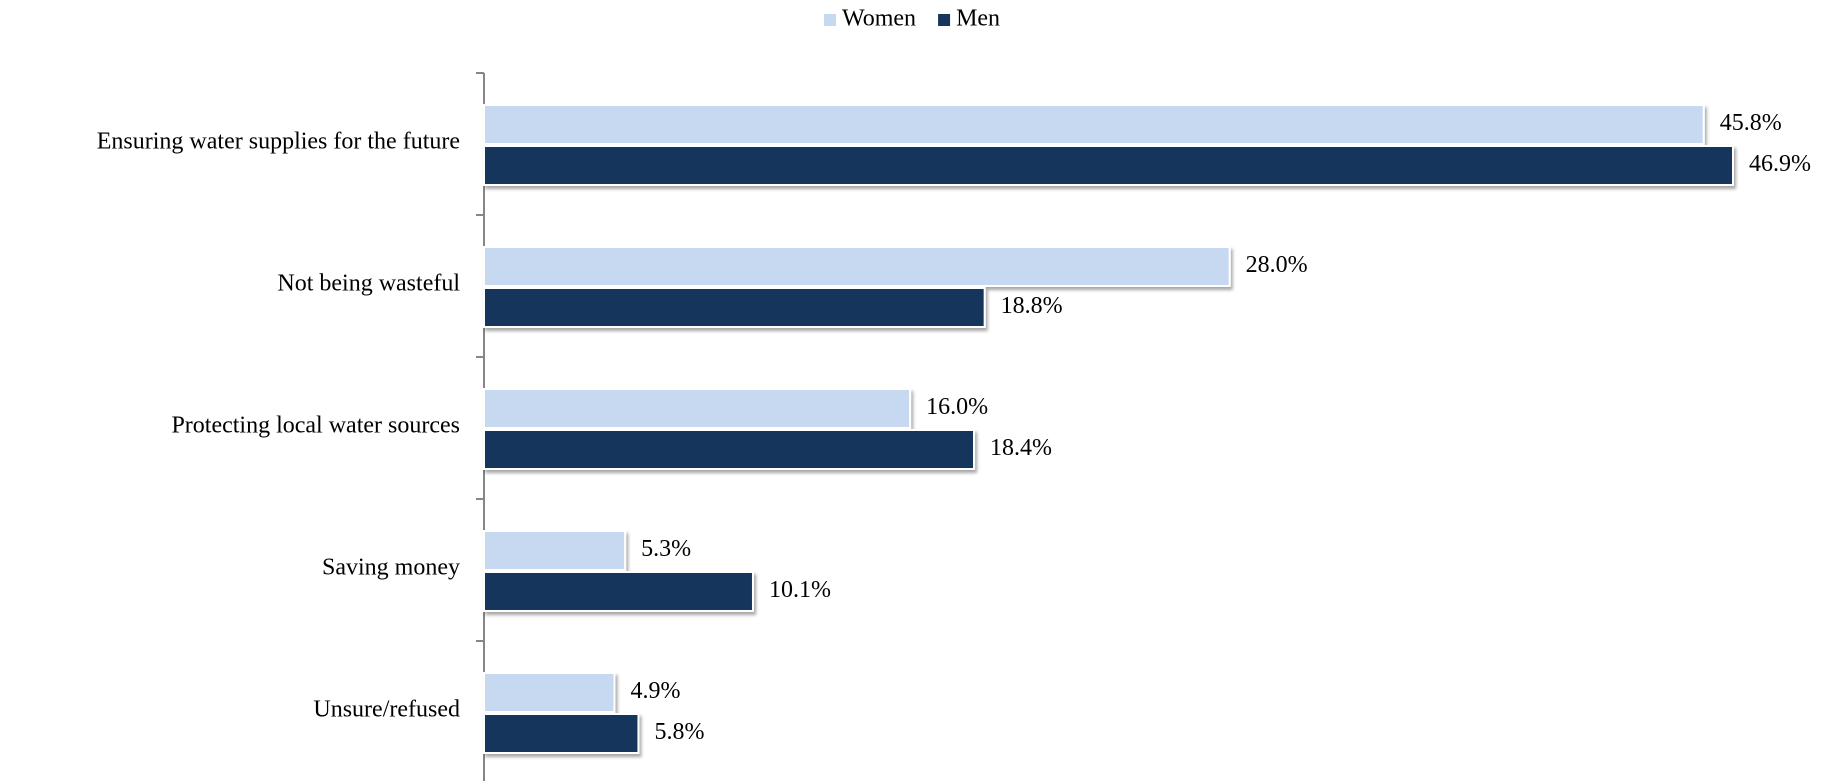 The image size is (1841, 781). What do you see at coordinates (315, 426) in the screenshot?
I see `category-label: Protecting local water sources` at bounding box center [315, 426].